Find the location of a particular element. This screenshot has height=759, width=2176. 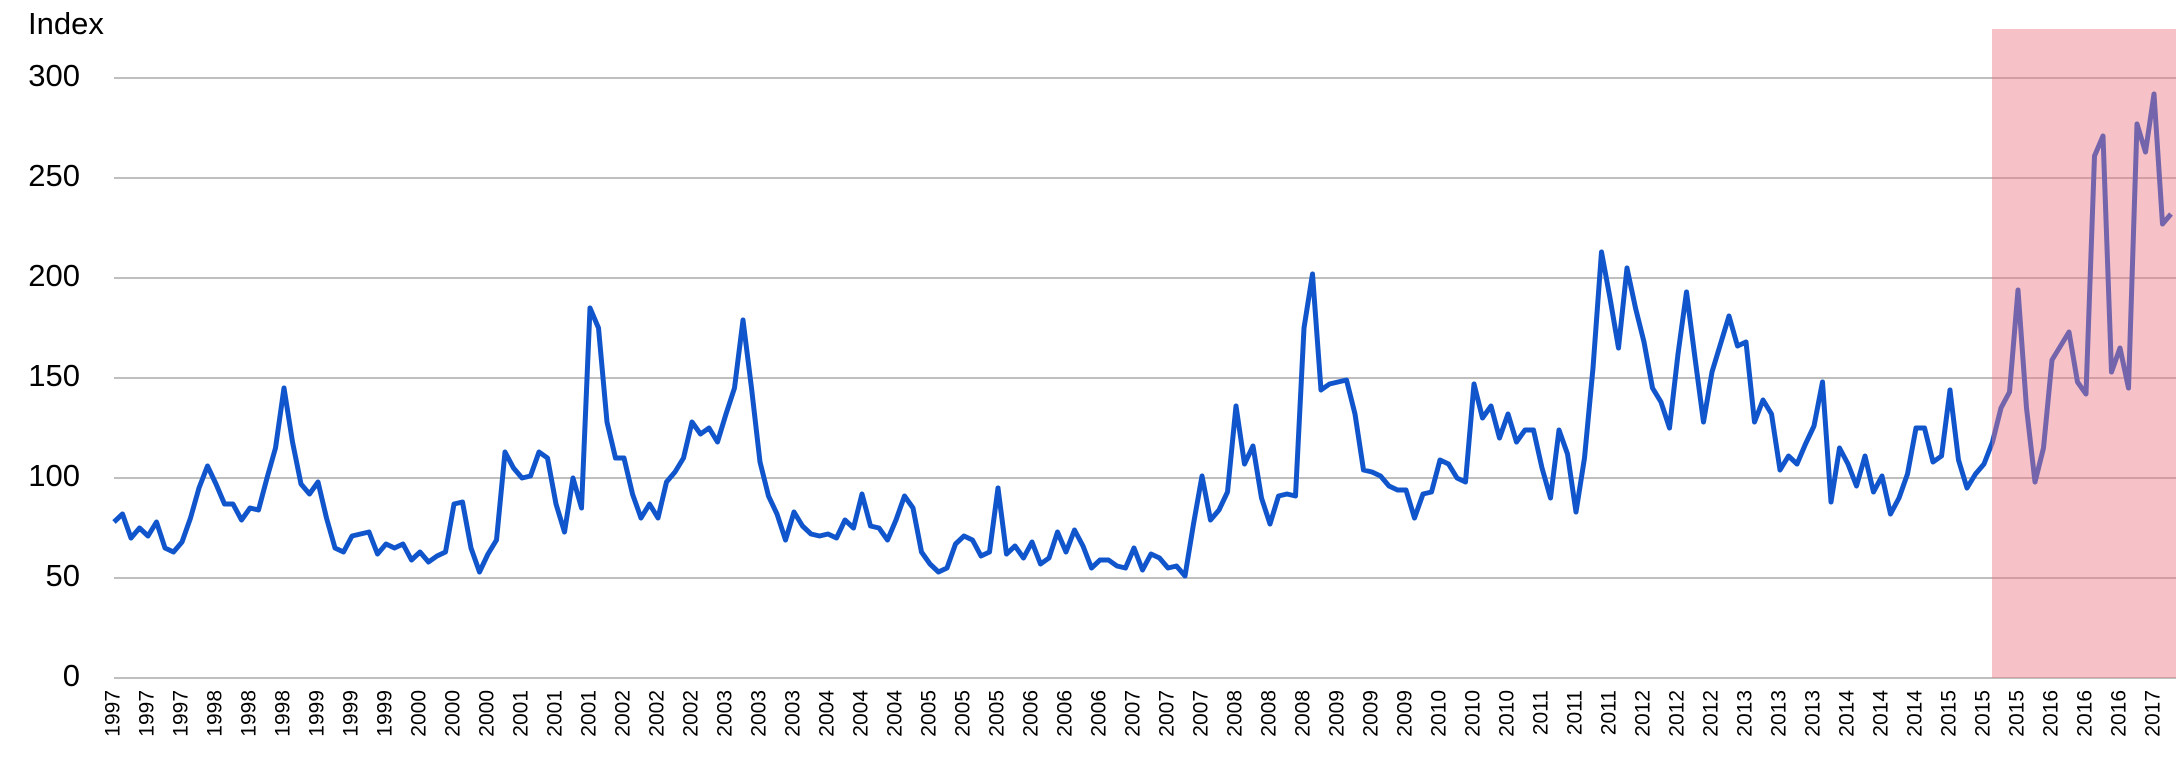

x-tick-label: 2017 is located at coordinates (2153, 713).